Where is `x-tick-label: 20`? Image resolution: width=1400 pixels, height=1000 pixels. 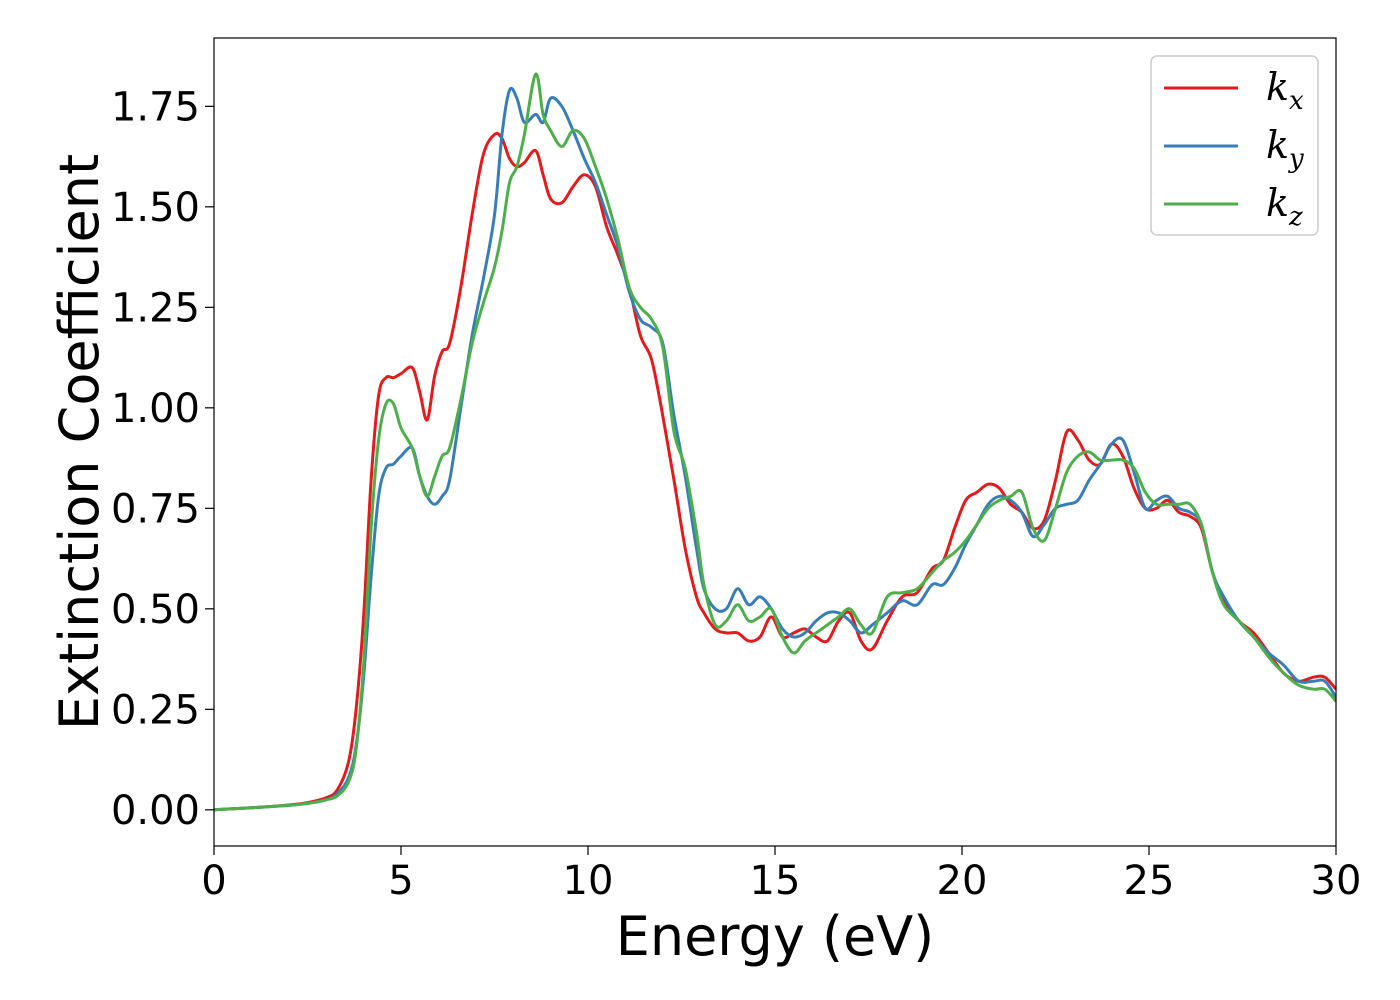
x-tick-label: 20 is located at coordinates (962, 881).